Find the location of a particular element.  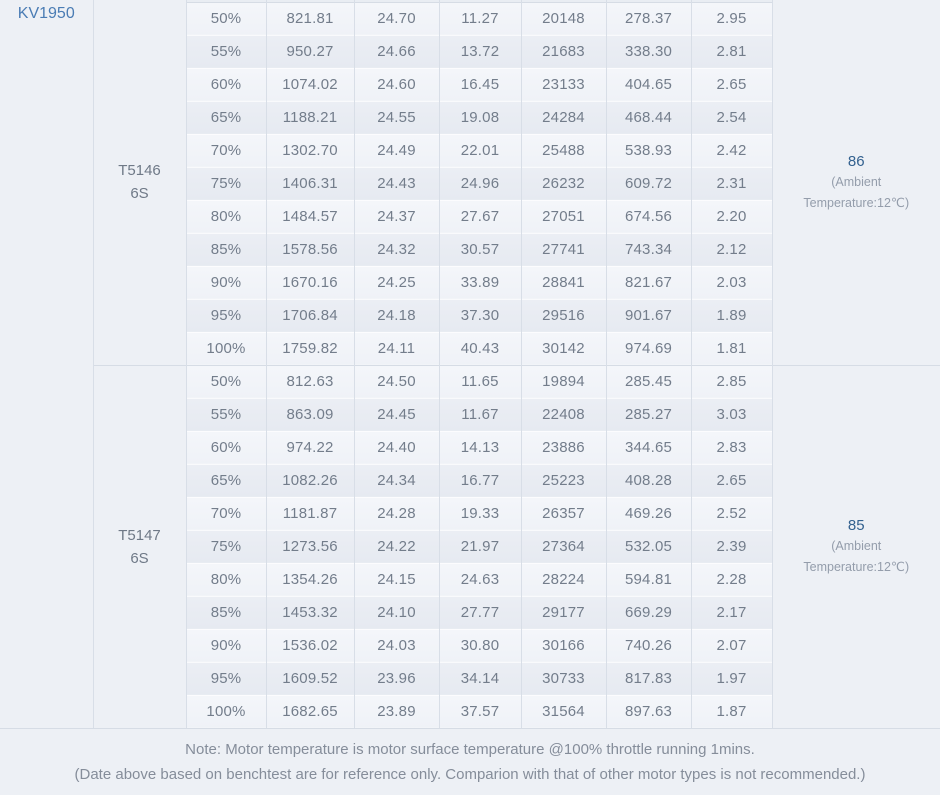

thrust-cell: 1484.57 is located at coordinates (309, 216).